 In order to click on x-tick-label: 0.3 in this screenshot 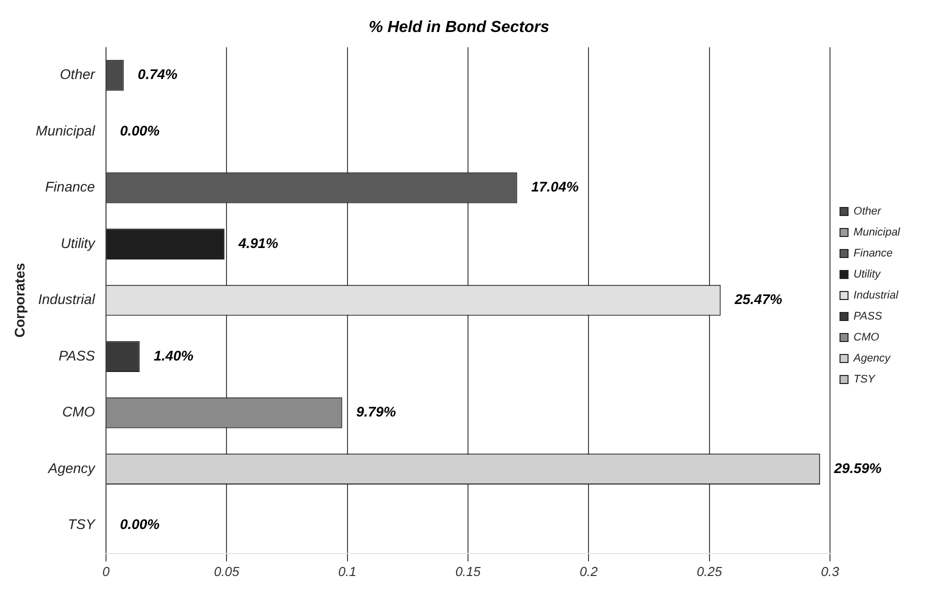, I will do `click(830, 571)`.